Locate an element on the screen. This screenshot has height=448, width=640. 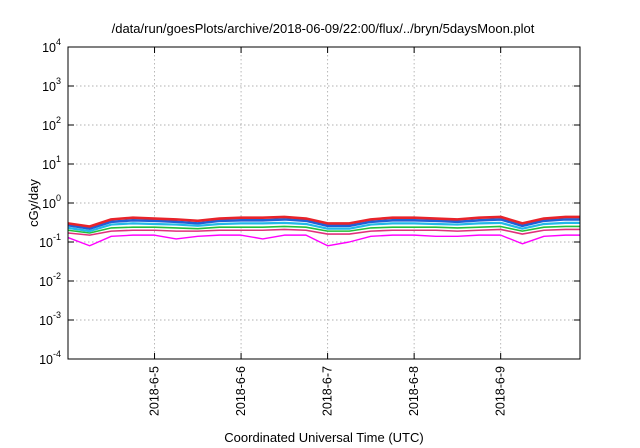
x-tick-labels: 2018-6-5 2018-6-6 2018-6-7 2018-6-8 2018-6-9 is located at coordinates (328, 391).